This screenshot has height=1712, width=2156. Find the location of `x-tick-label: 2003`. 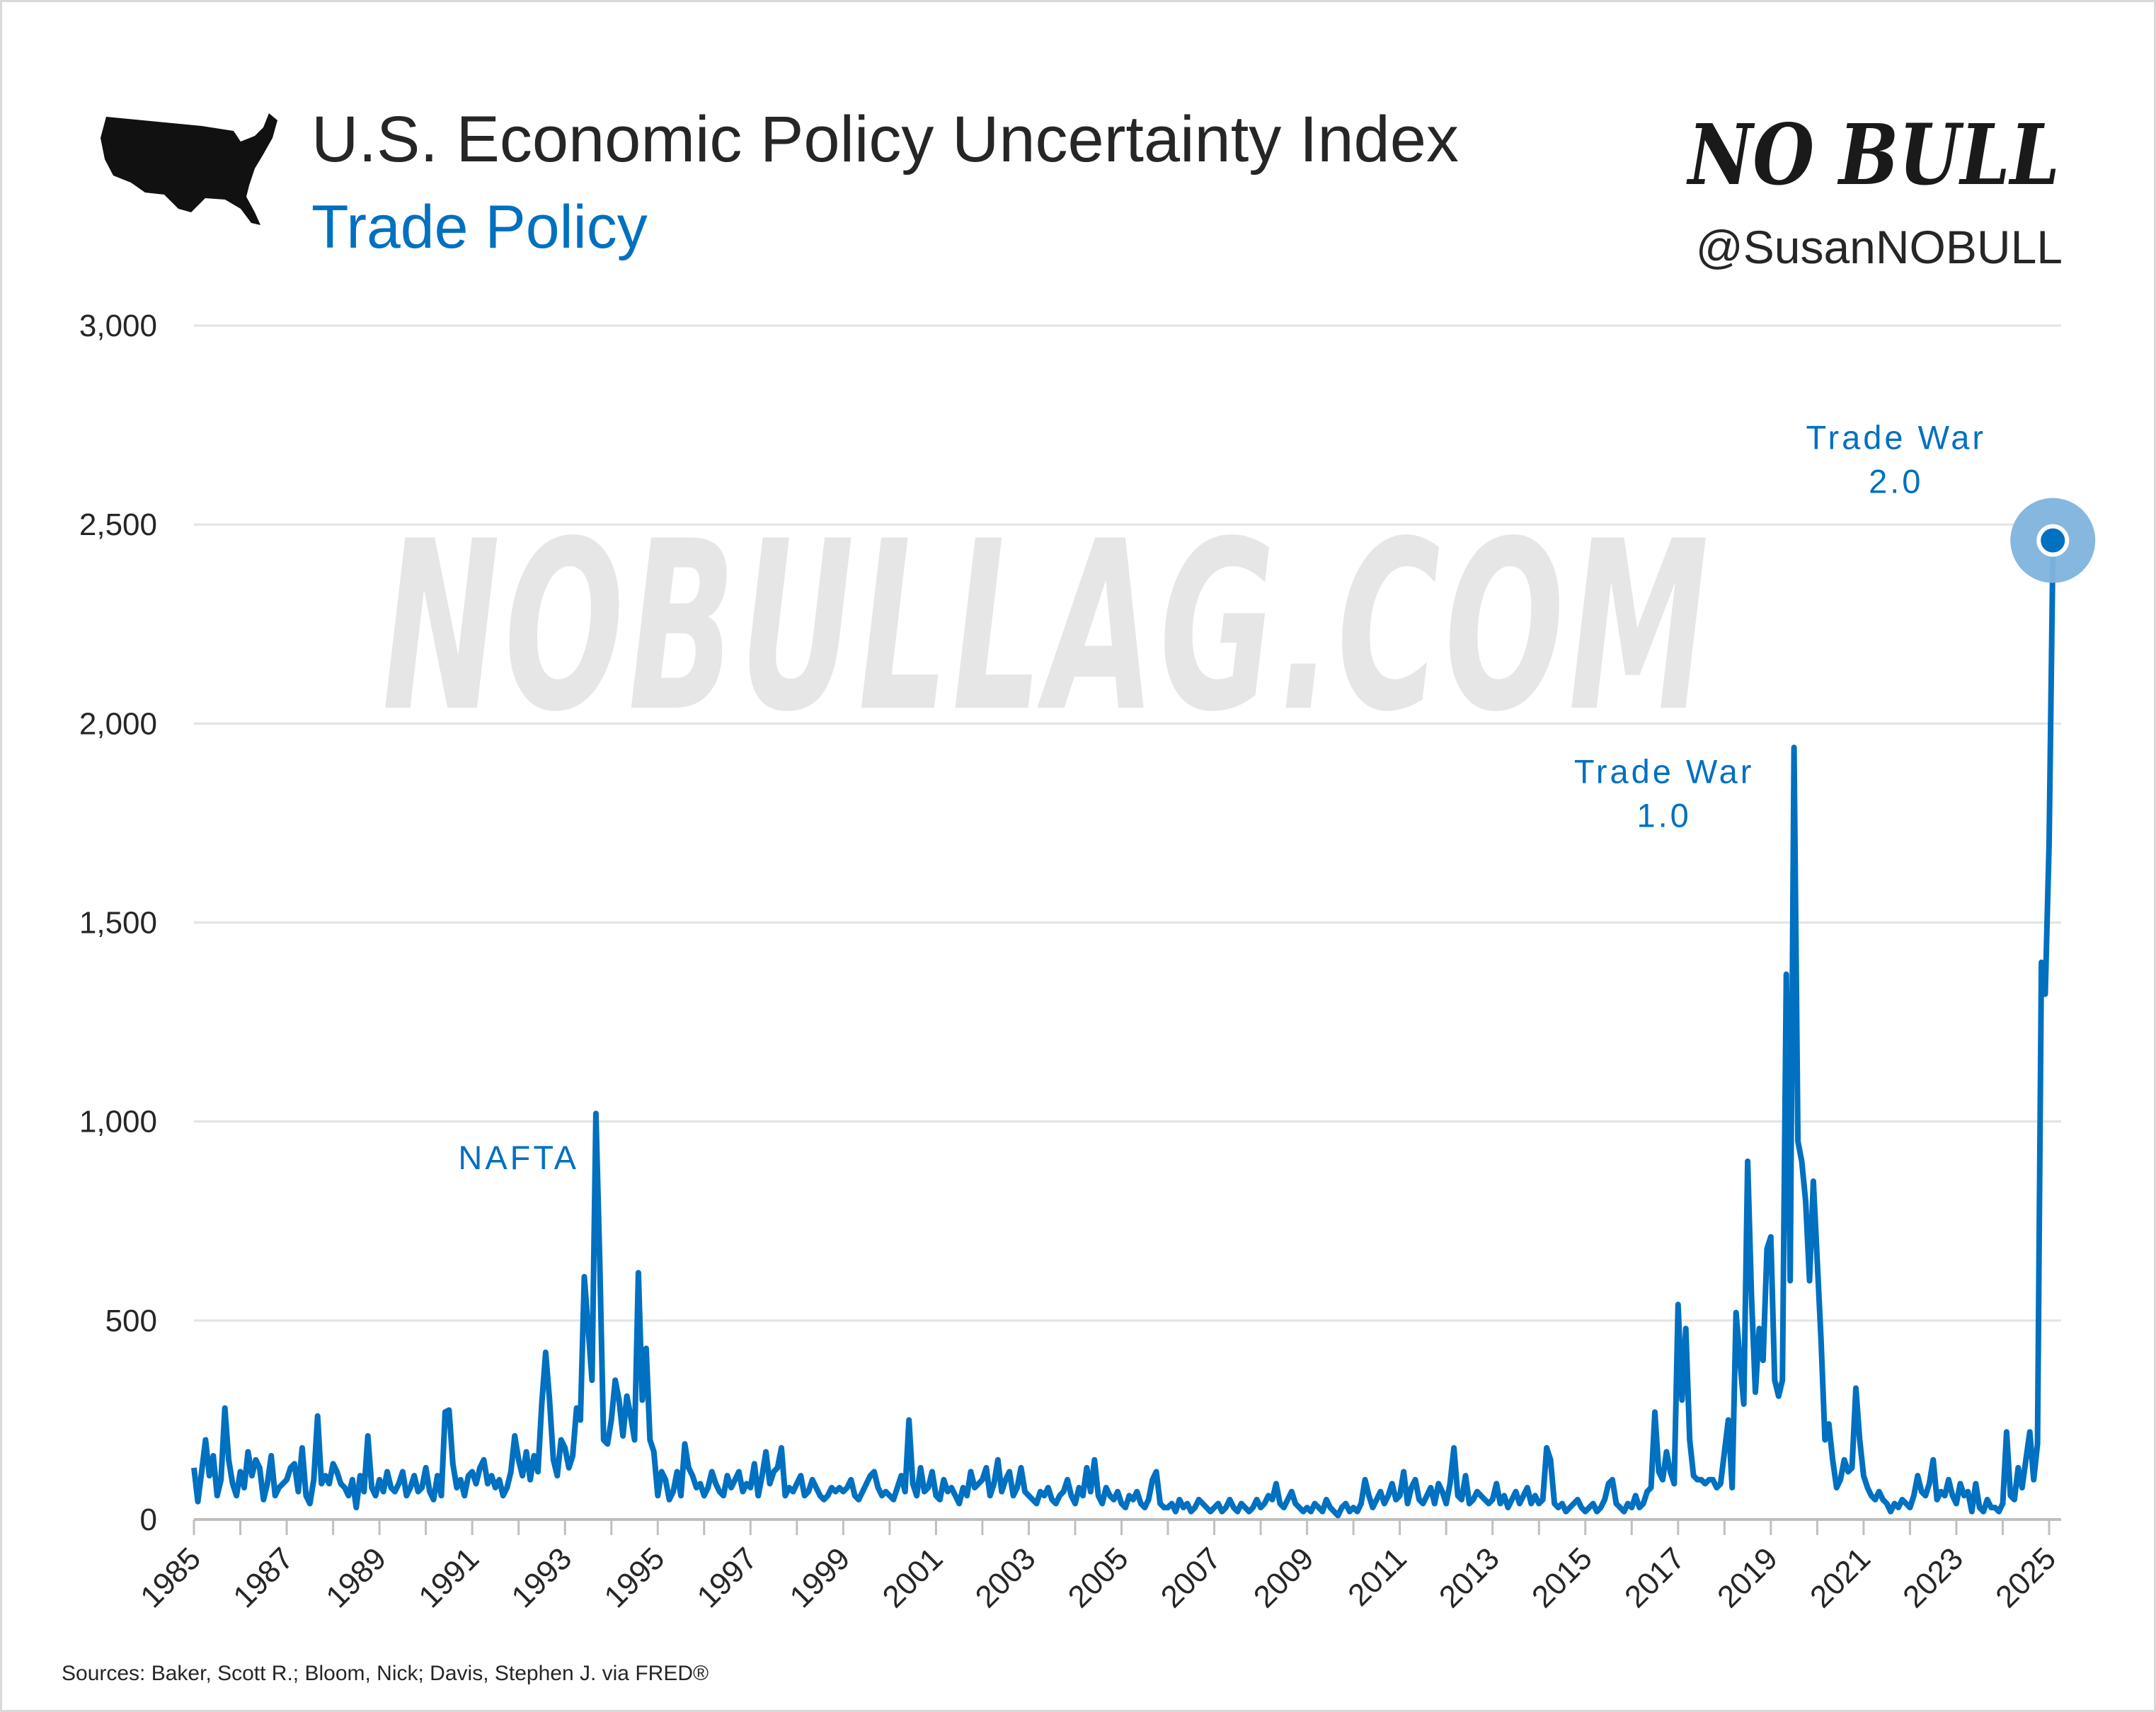

x-tick-label: 2003 is located at coordinates (1006, 1577).